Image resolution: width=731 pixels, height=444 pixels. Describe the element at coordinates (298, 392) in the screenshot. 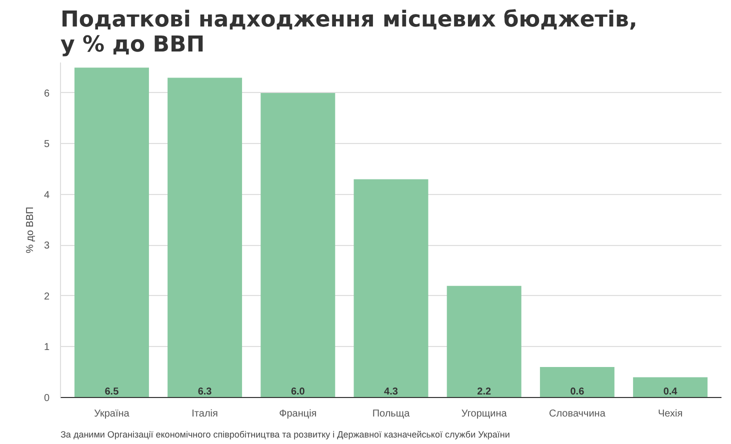

I see `data-label: 6.0` at that location.